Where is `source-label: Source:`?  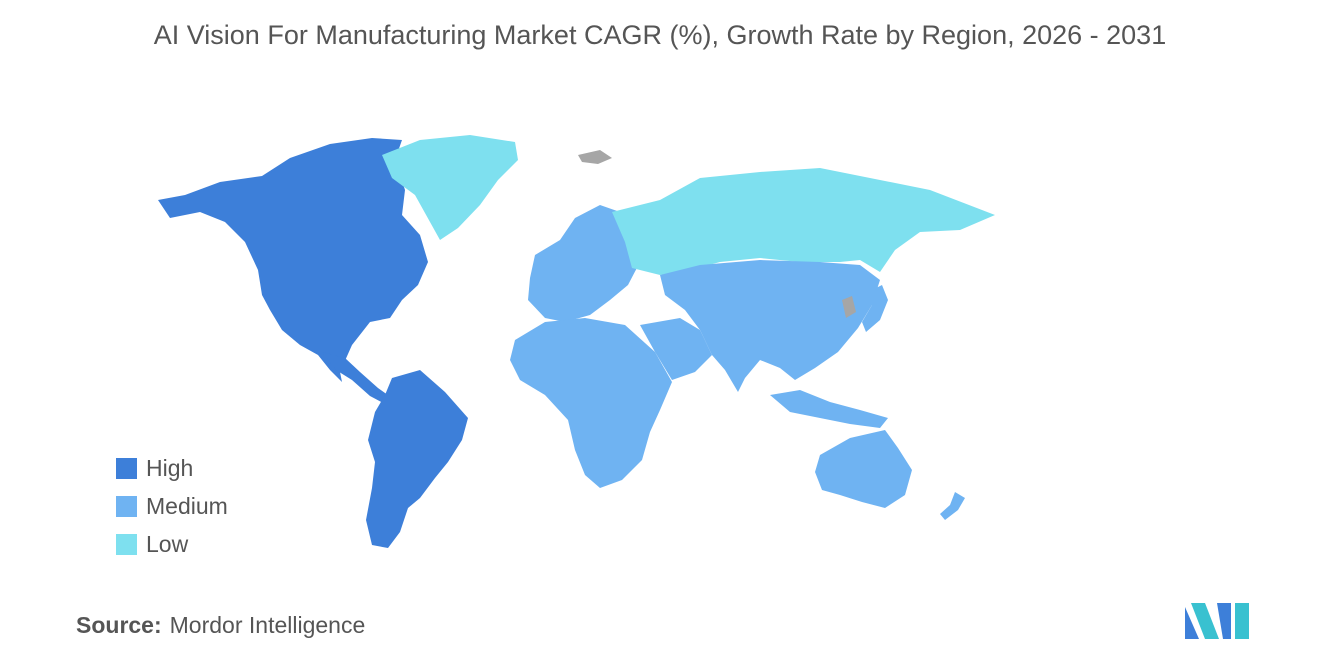 source-label: Source: is located at coordinates (119, 625).